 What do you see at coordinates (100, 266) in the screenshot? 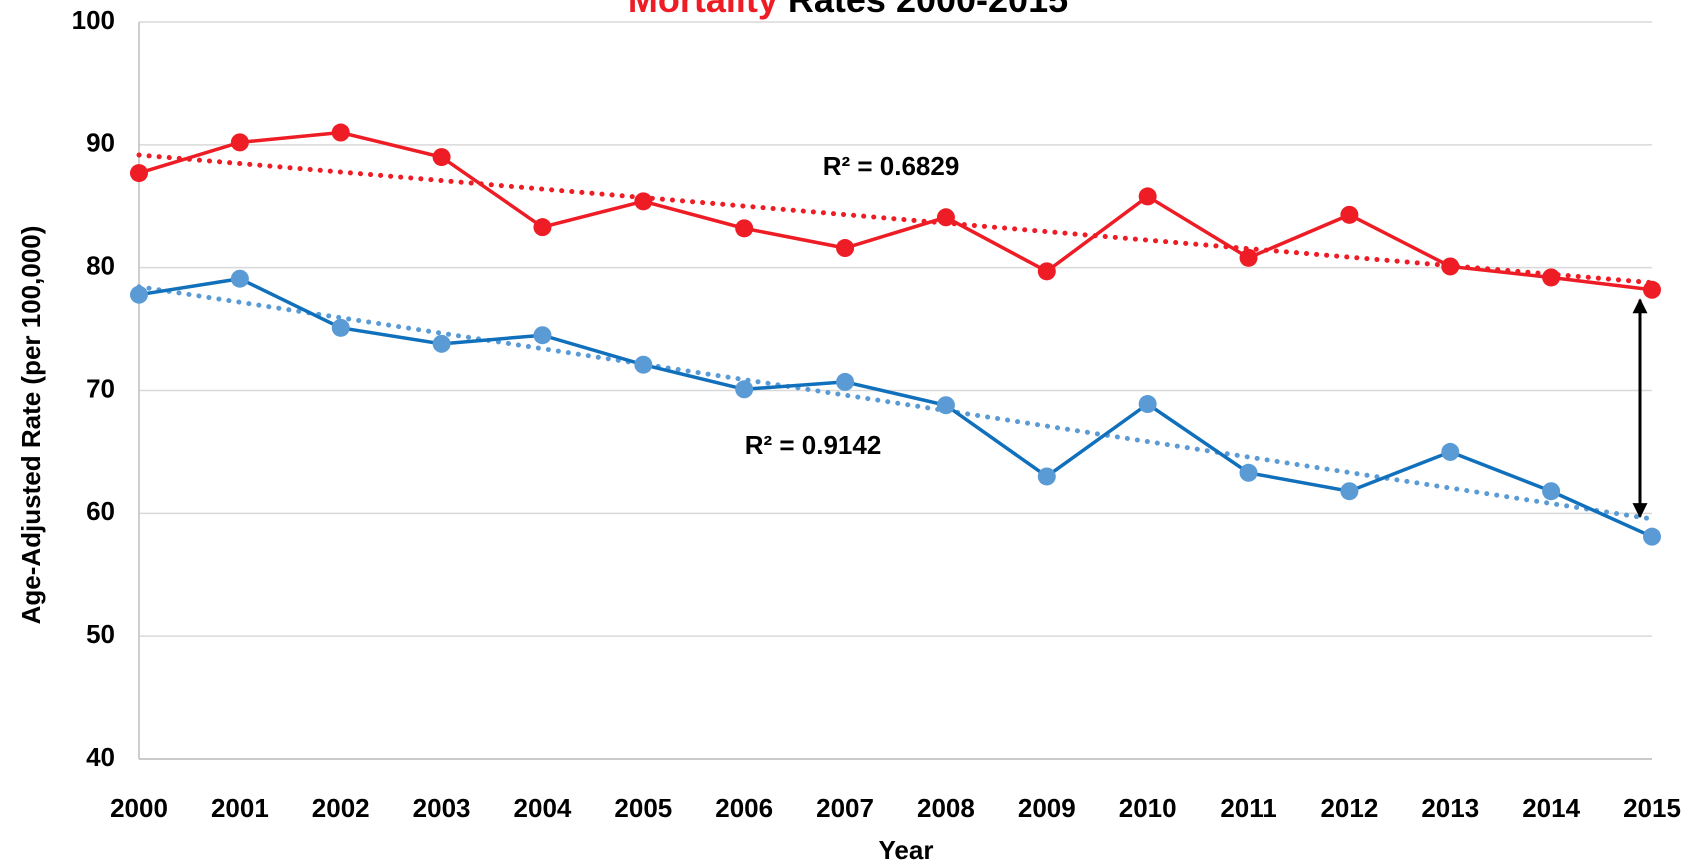
I see `y-tick-label: 80` at bounding box center [100, 266].